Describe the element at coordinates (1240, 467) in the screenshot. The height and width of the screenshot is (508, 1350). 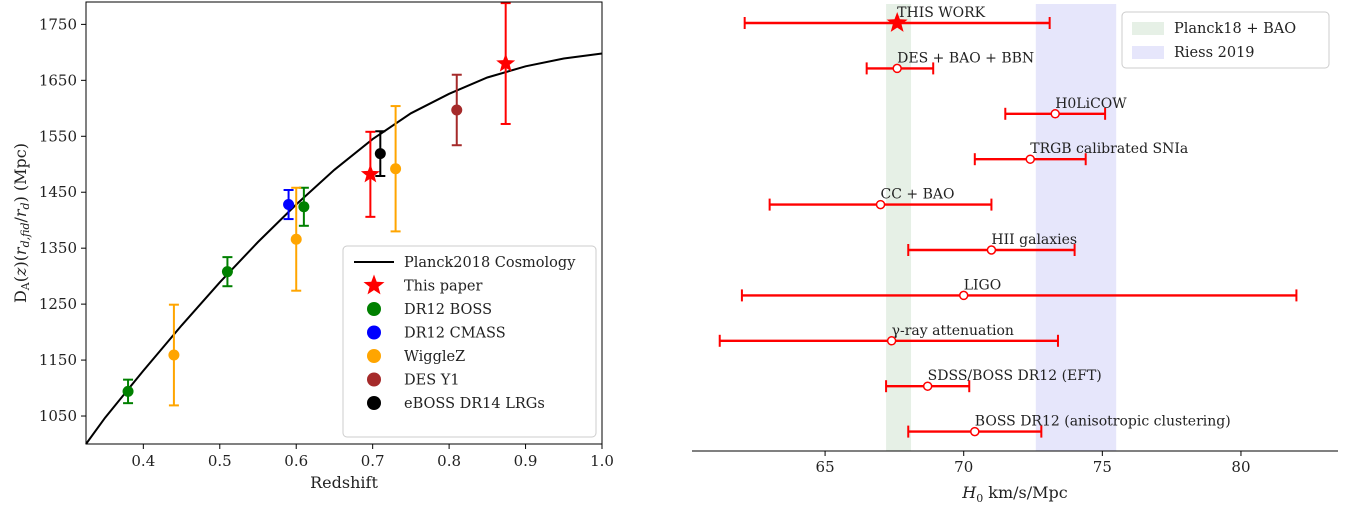
I see `x-tick-label: 80` at that location.